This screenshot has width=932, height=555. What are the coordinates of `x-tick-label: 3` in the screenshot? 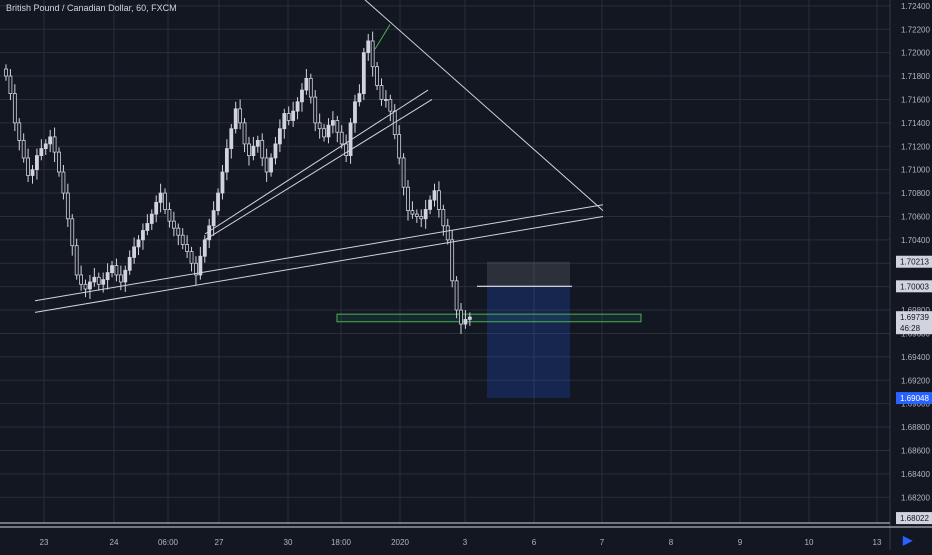 It's located at (465, 542).